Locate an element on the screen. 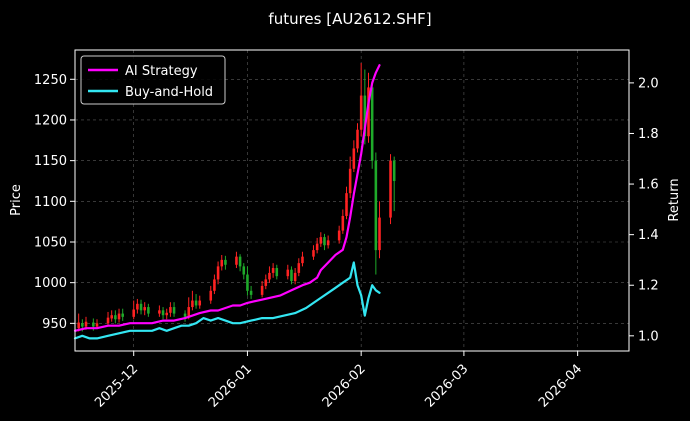 The width and height of the screenshot is (690, 421). price-axis: 950 1000 1050 1100 1150 1200 1250 is located at coordinates (54, 202).